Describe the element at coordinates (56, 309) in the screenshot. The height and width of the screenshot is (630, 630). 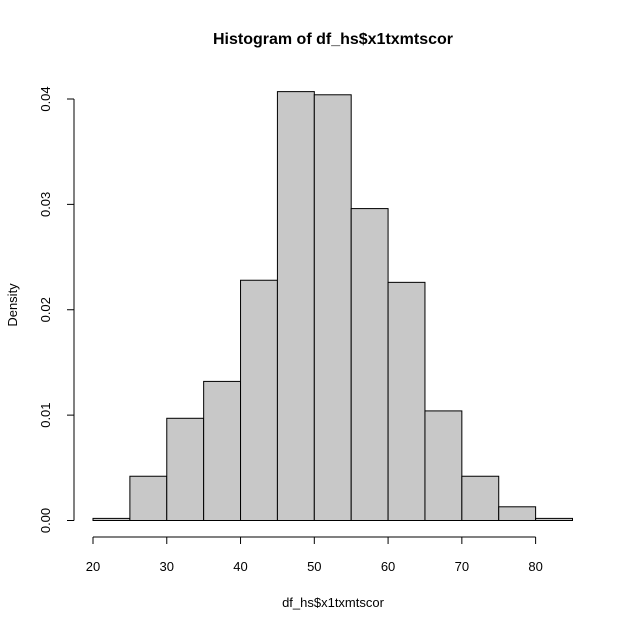
I see `y-axis: 0.00 0.01 0.02 0.03 0.04` at that location.